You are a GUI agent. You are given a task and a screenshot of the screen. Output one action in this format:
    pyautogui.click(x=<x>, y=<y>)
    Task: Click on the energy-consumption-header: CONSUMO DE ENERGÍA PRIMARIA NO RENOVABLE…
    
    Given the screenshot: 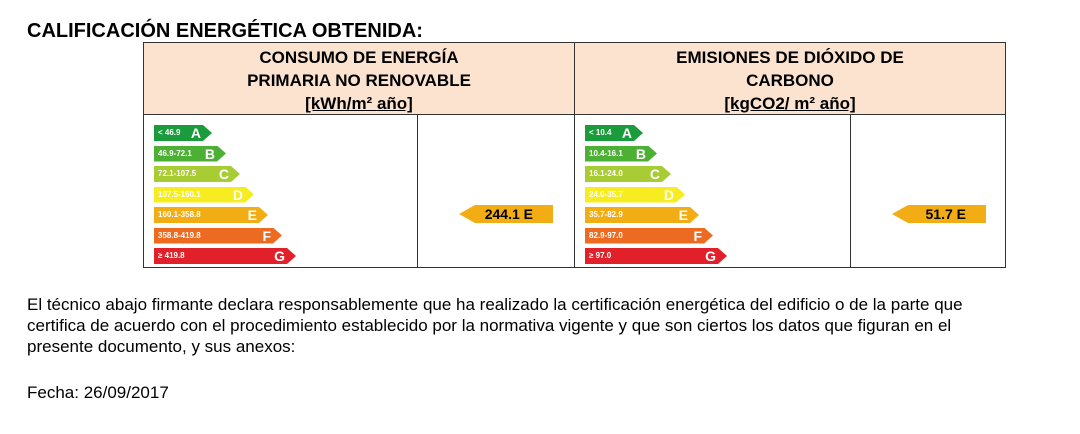 What is the action you would take?
    pyautogui.click(x=359, y=79)
    